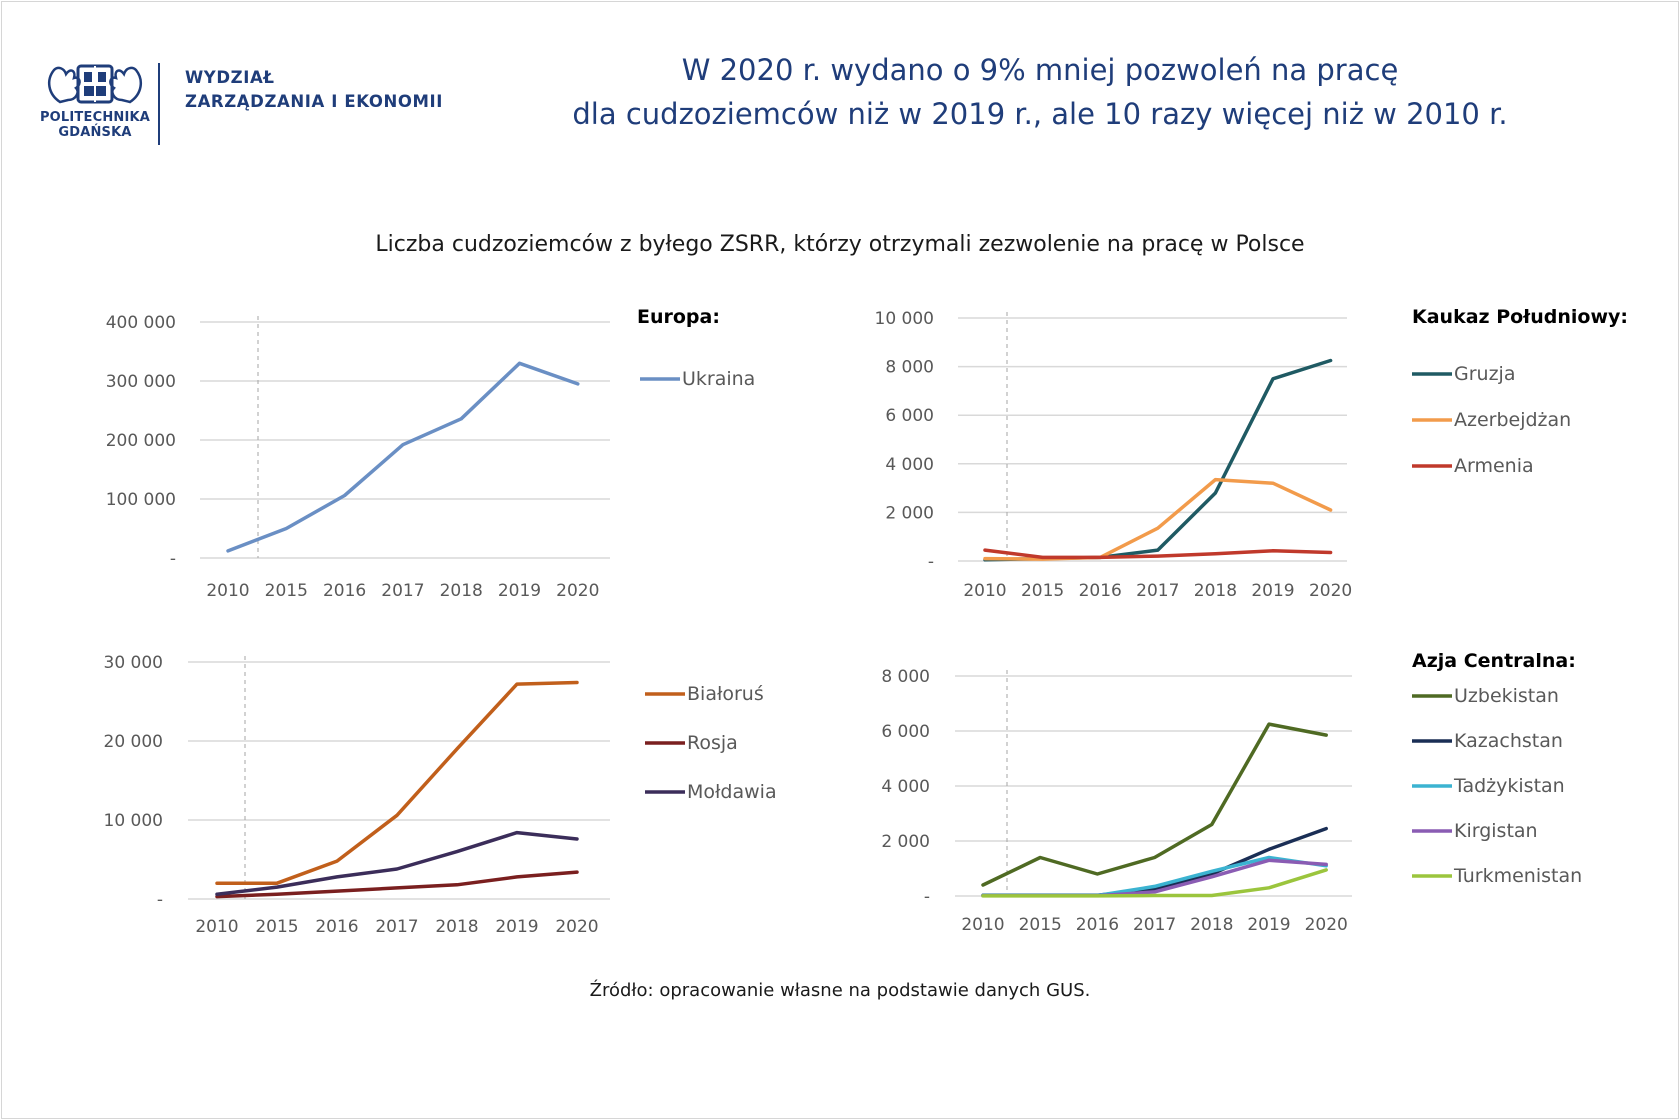  I want to click on azja-xtick-label: 2018, so click(1211, 925).